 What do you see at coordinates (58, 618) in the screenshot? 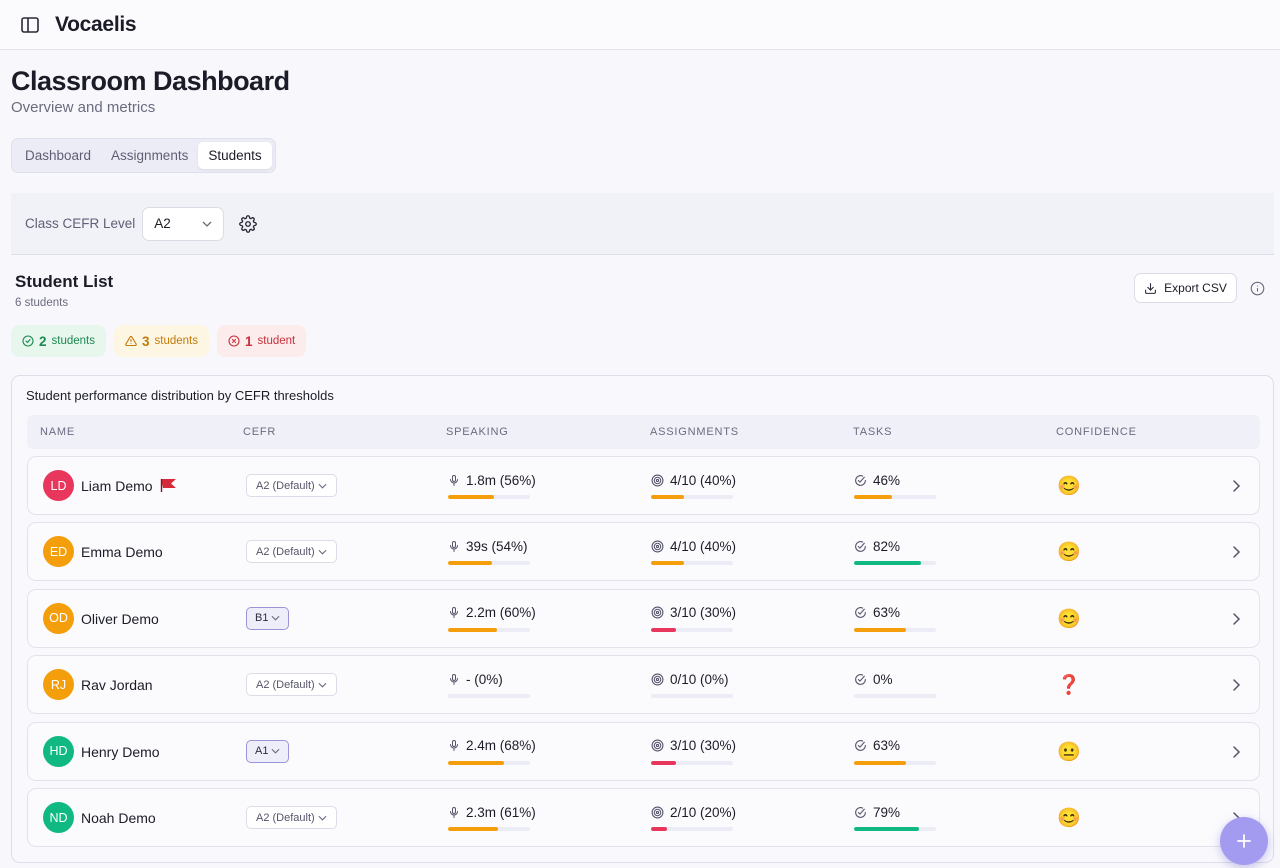
I see `avatar: OD` at bounding box center [58, 618].